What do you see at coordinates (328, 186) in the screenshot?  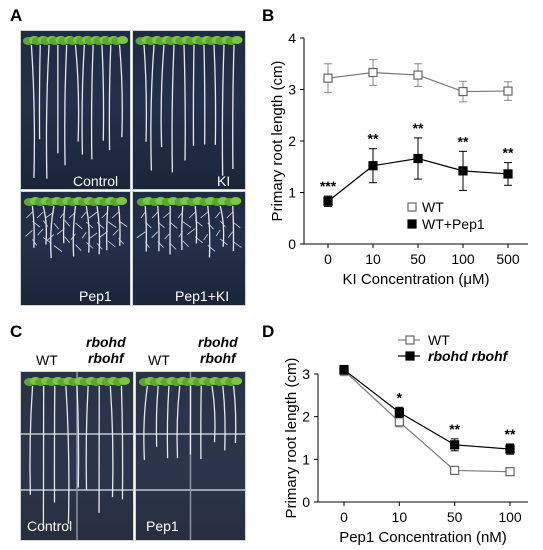 I see `significance-mark: ***` at bounding box center [328, 186].